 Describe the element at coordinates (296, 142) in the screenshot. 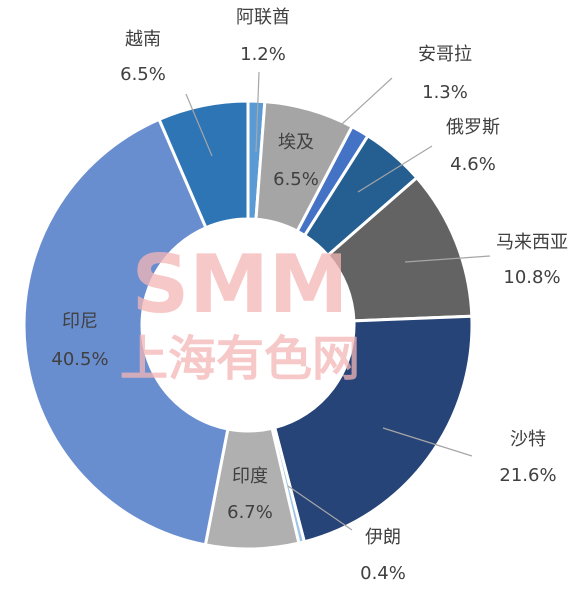

I see `category-label: 埃及` at that location.